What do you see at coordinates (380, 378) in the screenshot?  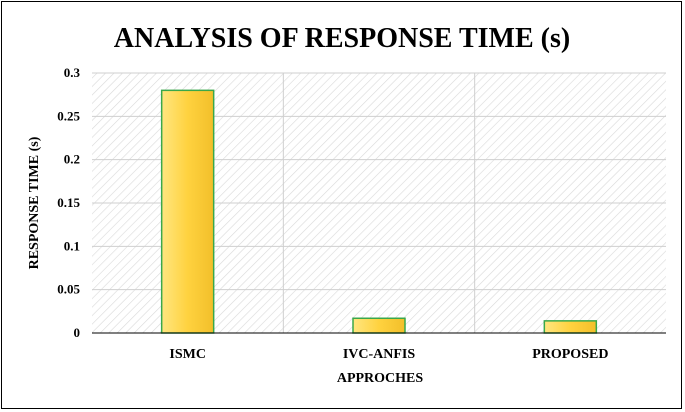 I see `x-axis-label: APPROCHES` at bounding box center [380, 378].